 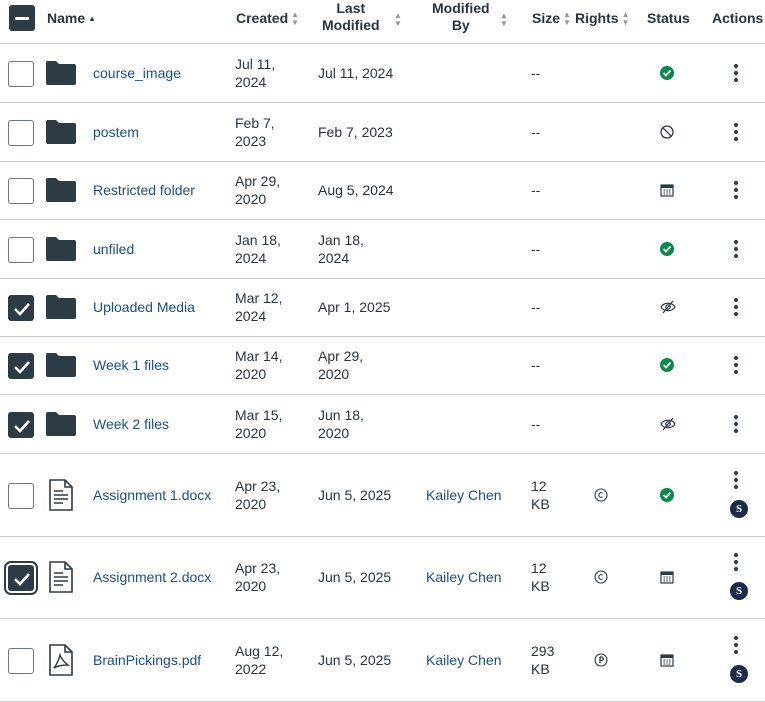 What do you see at coordinates (259, 365) in the screenshot?
I see `created-date: Mar 14, 2020` at bounding box center [259, 365].